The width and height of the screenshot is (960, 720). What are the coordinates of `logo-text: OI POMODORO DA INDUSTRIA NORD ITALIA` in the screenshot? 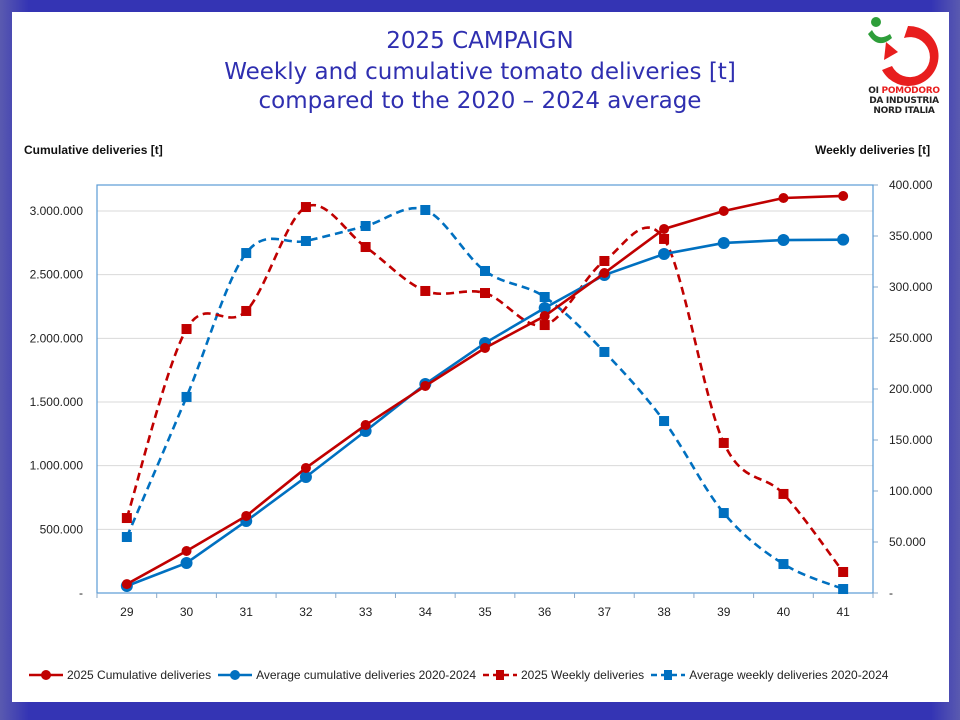 It's located at (904, 101).